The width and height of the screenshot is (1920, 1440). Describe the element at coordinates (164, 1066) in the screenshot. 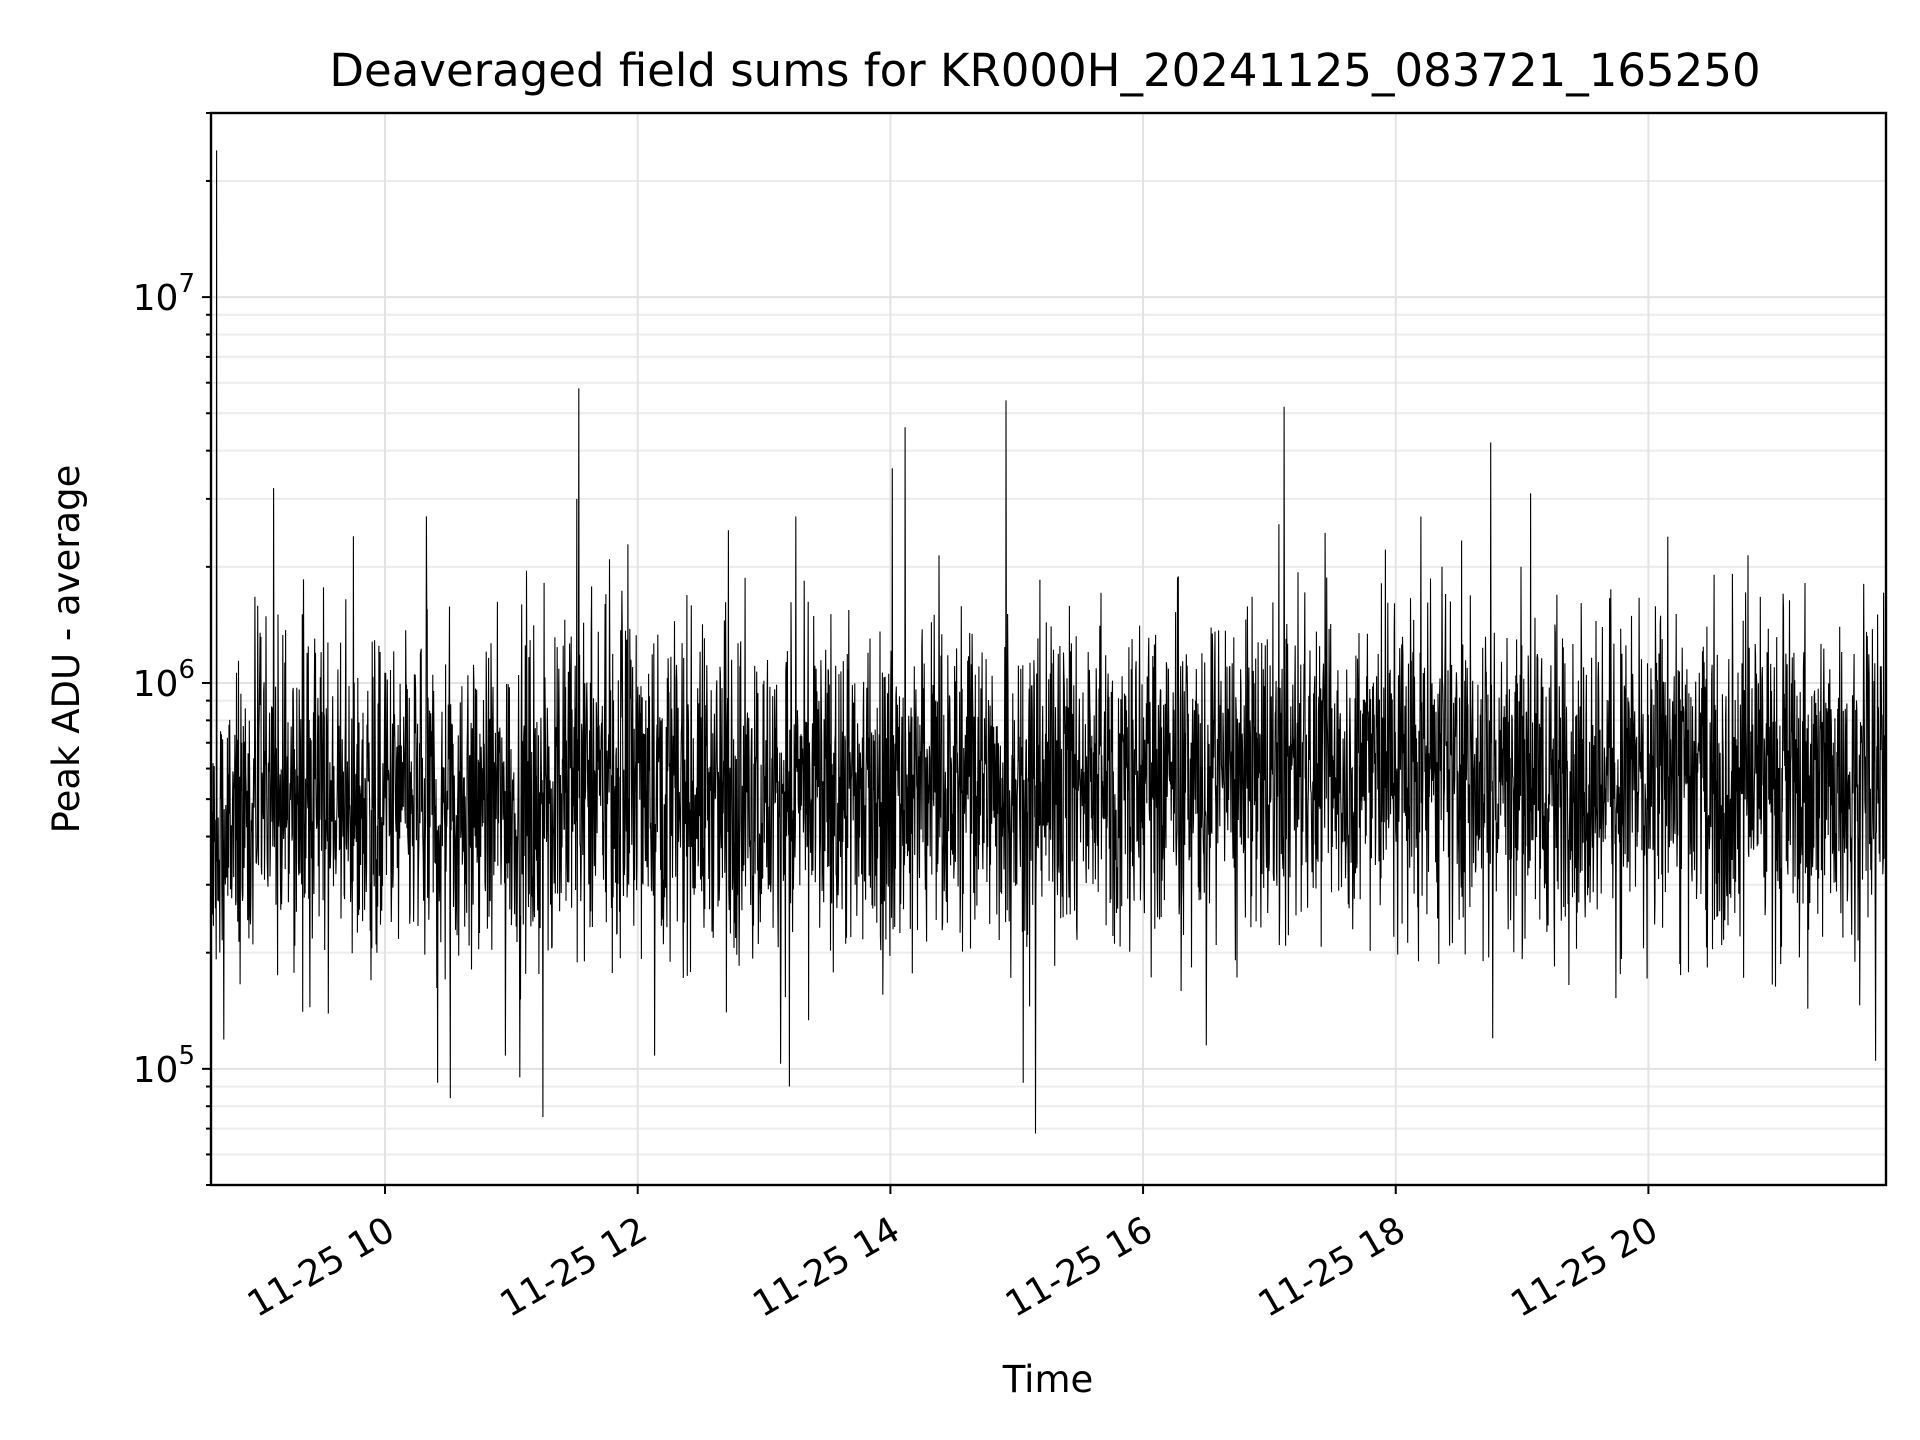

I see `y-tick-label: 10⁵` at that location.